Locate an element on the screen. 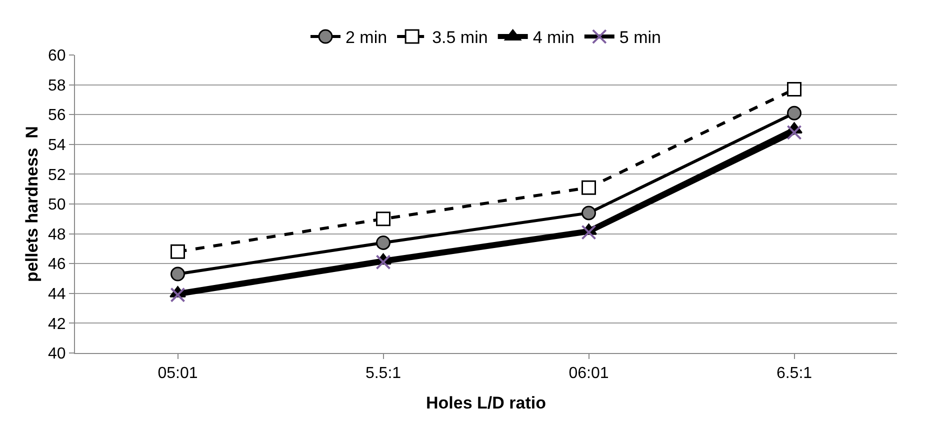 This screenshot has height=423, width=952. x-tick-label: 05:01 is located at coordinates (178, 373).